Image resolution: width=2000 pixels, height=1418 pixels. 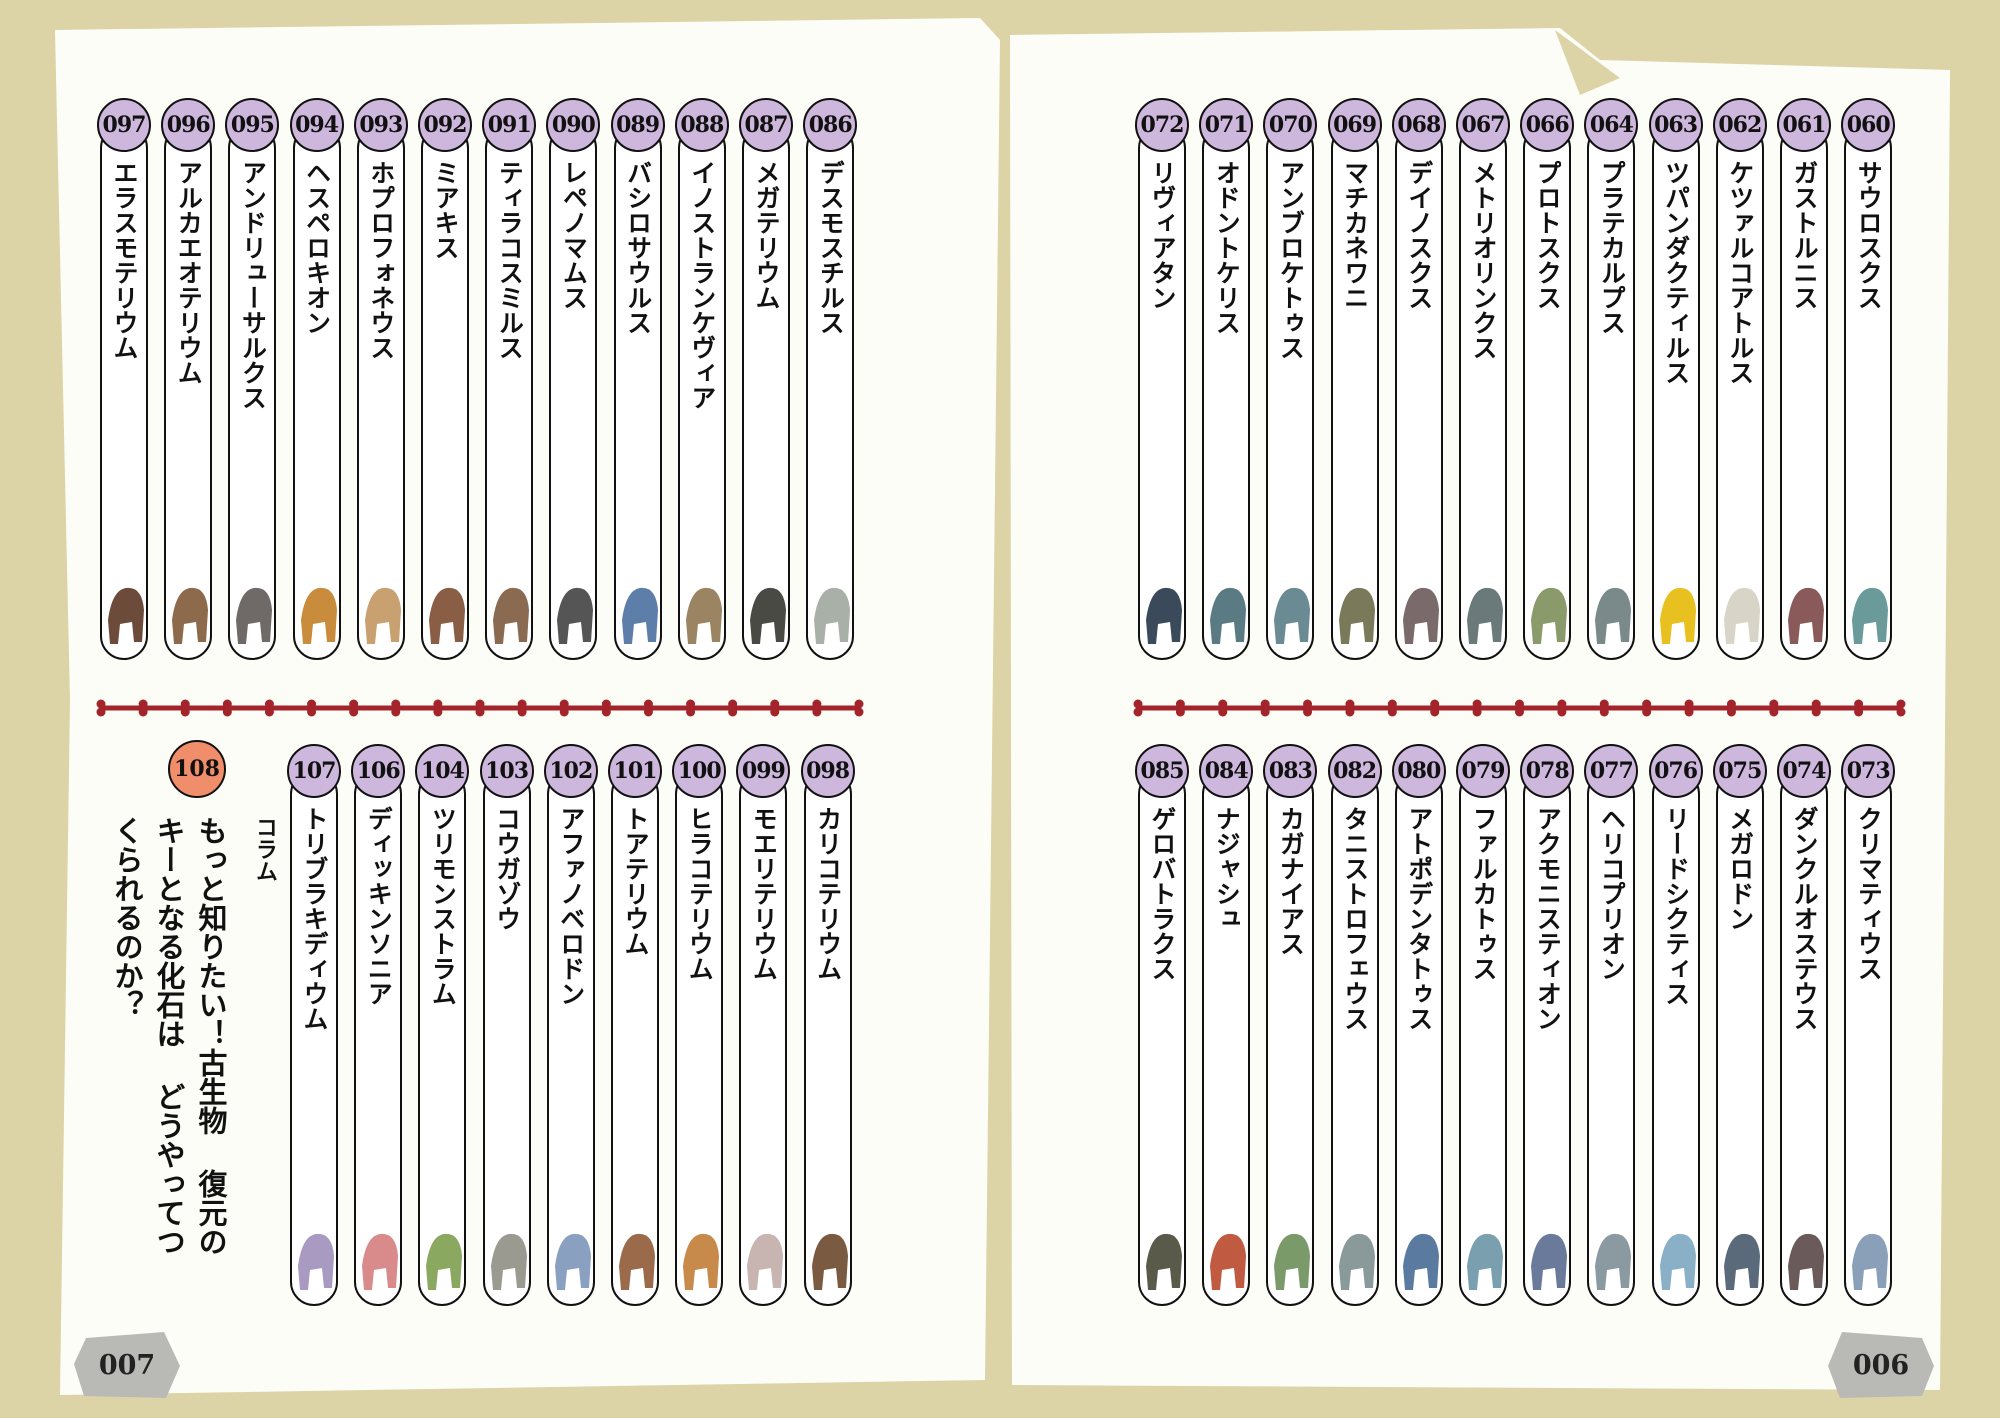 What do you see at coordinates (1418, 771) in the screenshot?
I see `entry-number: 080` at bounding box center [1418, 771].